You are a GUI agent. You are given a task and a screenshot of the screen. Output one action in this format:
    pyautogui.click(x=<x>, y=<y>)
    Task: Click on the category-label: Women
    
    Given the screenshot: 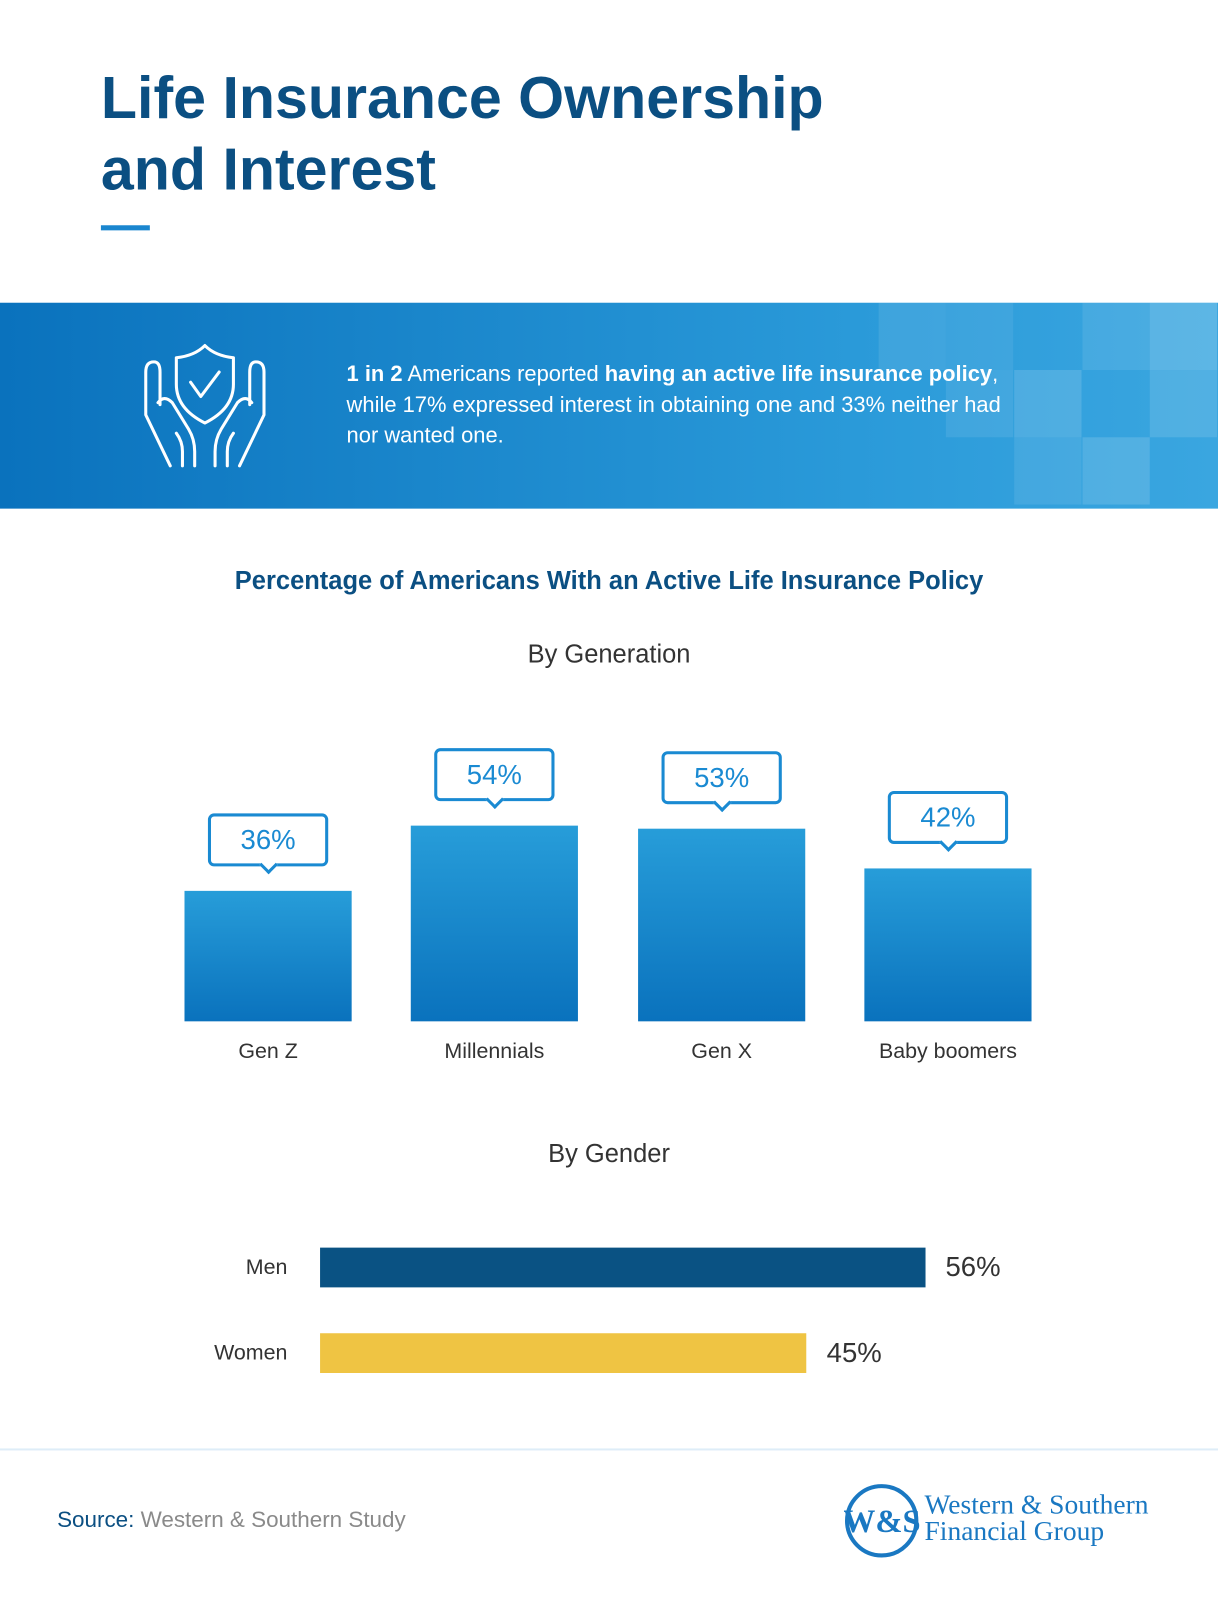 What is the action you would take?
    pyautogui.click(x=251, y=1353)
    